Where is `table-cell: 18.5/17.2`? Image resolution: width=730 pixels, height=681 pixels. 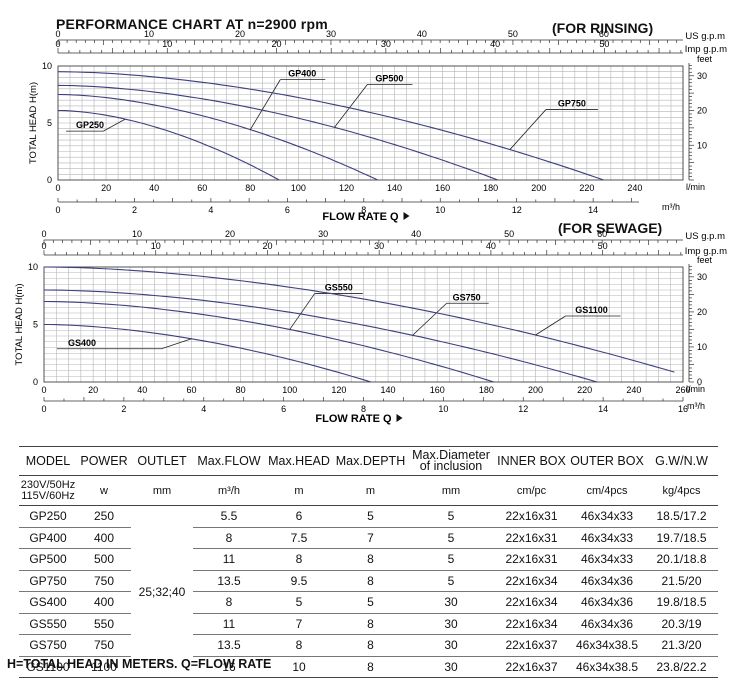
table-cell: 18.5/17.2 is located at coordinates (681, 516).